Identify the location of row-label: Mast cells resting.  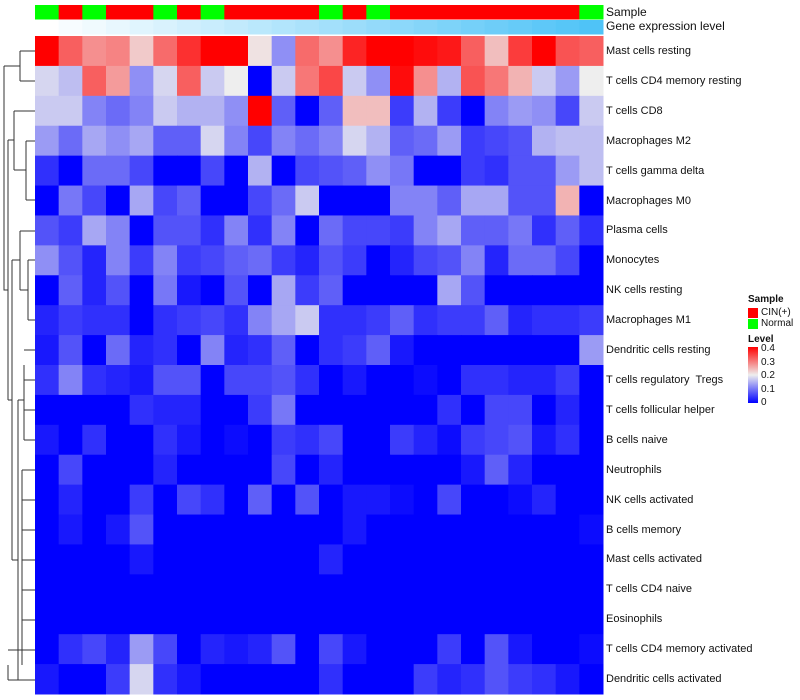
(648, 50).